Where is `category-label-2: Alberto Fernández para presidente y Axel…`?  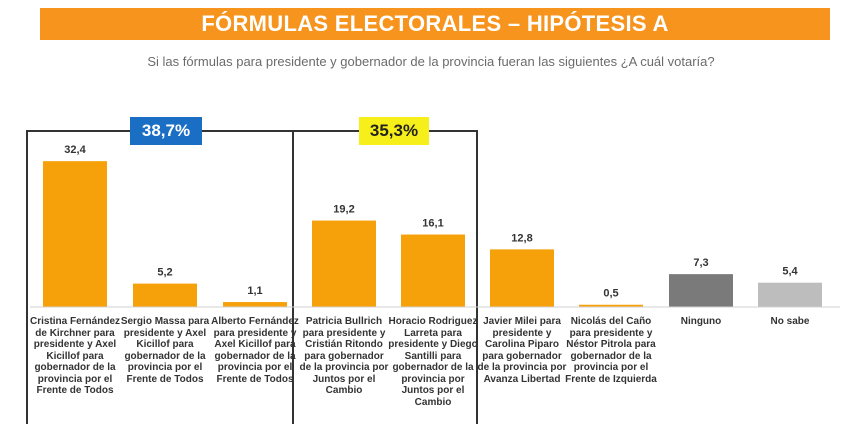
category-label-2: Alberto Fernández para presidente y Axel… is located at coordinates (255, 350).